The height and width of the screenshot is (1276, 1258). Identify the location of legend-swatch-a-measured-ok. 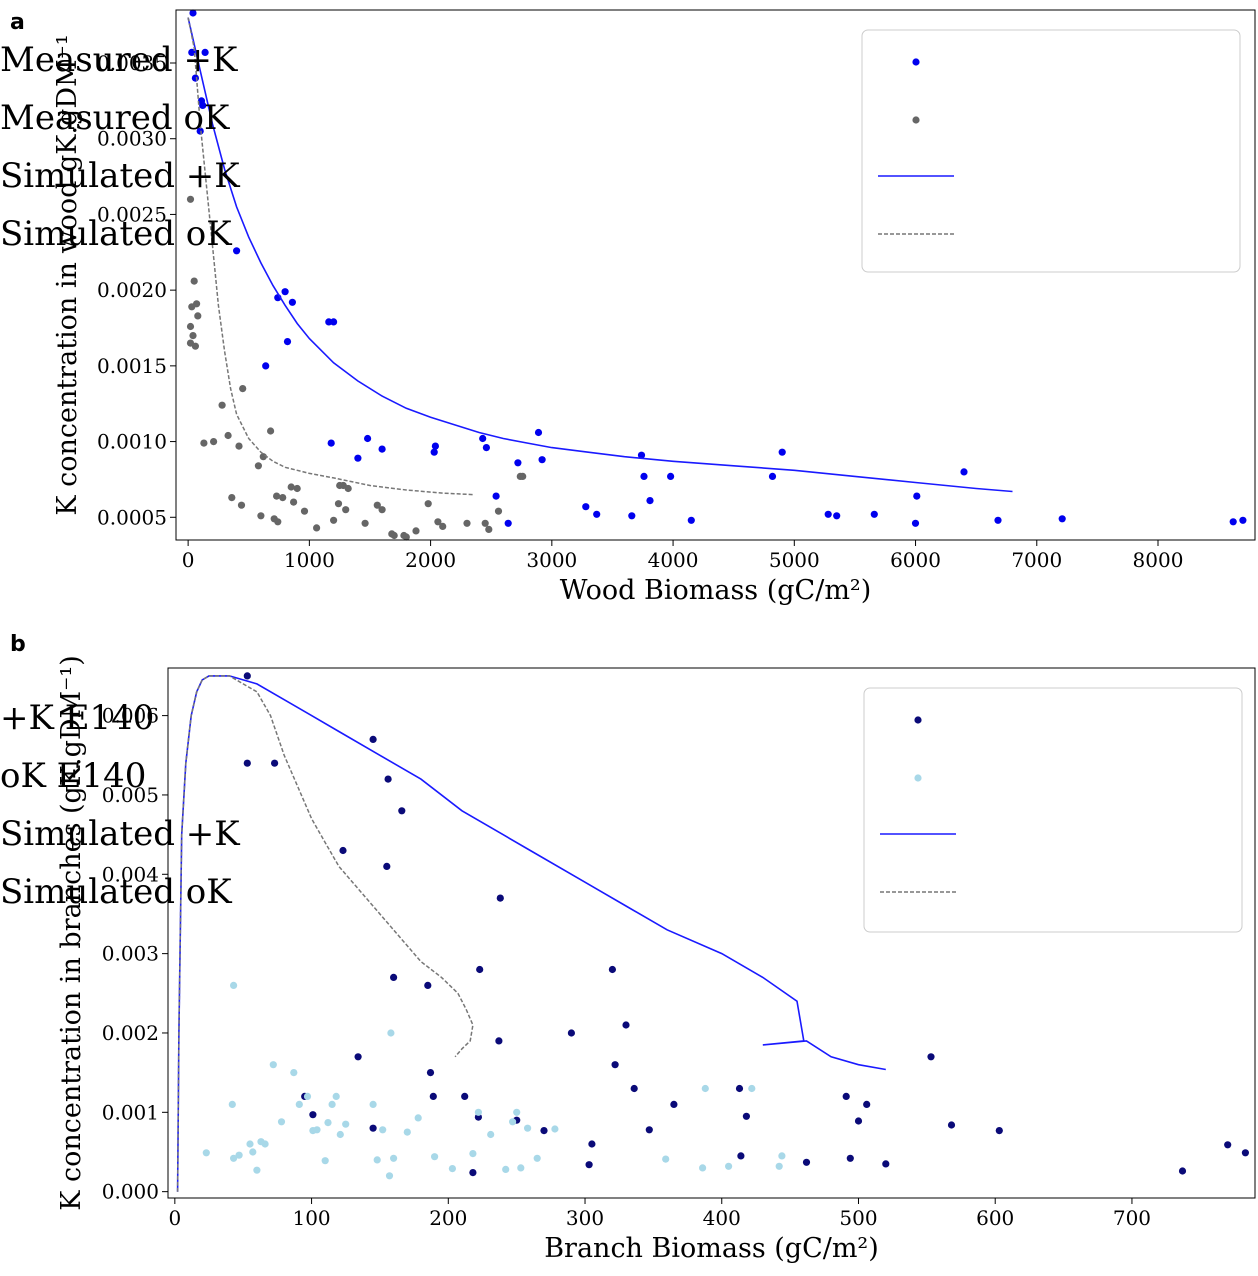
(916, 120).